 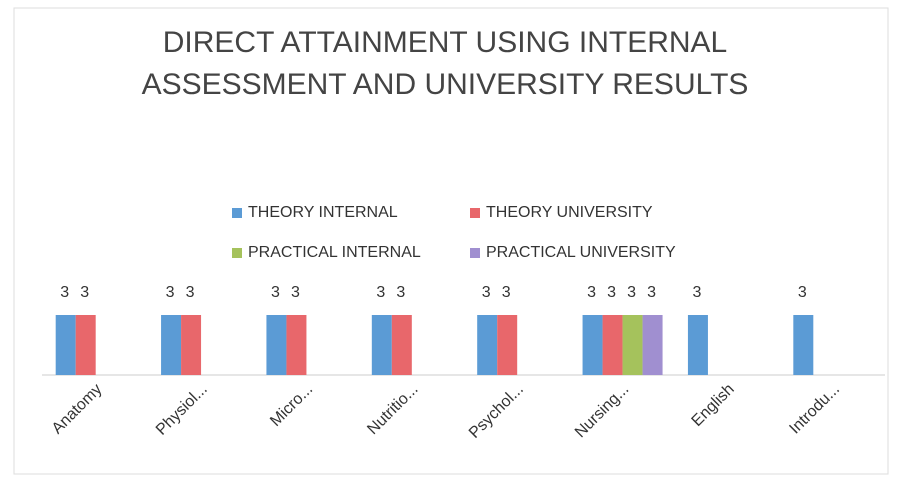 What do you see at coordinates (334, 252) in the screenshot?
I see `legend-label: PRACTICAL INTERNAL` at bounding box center [334, 252].